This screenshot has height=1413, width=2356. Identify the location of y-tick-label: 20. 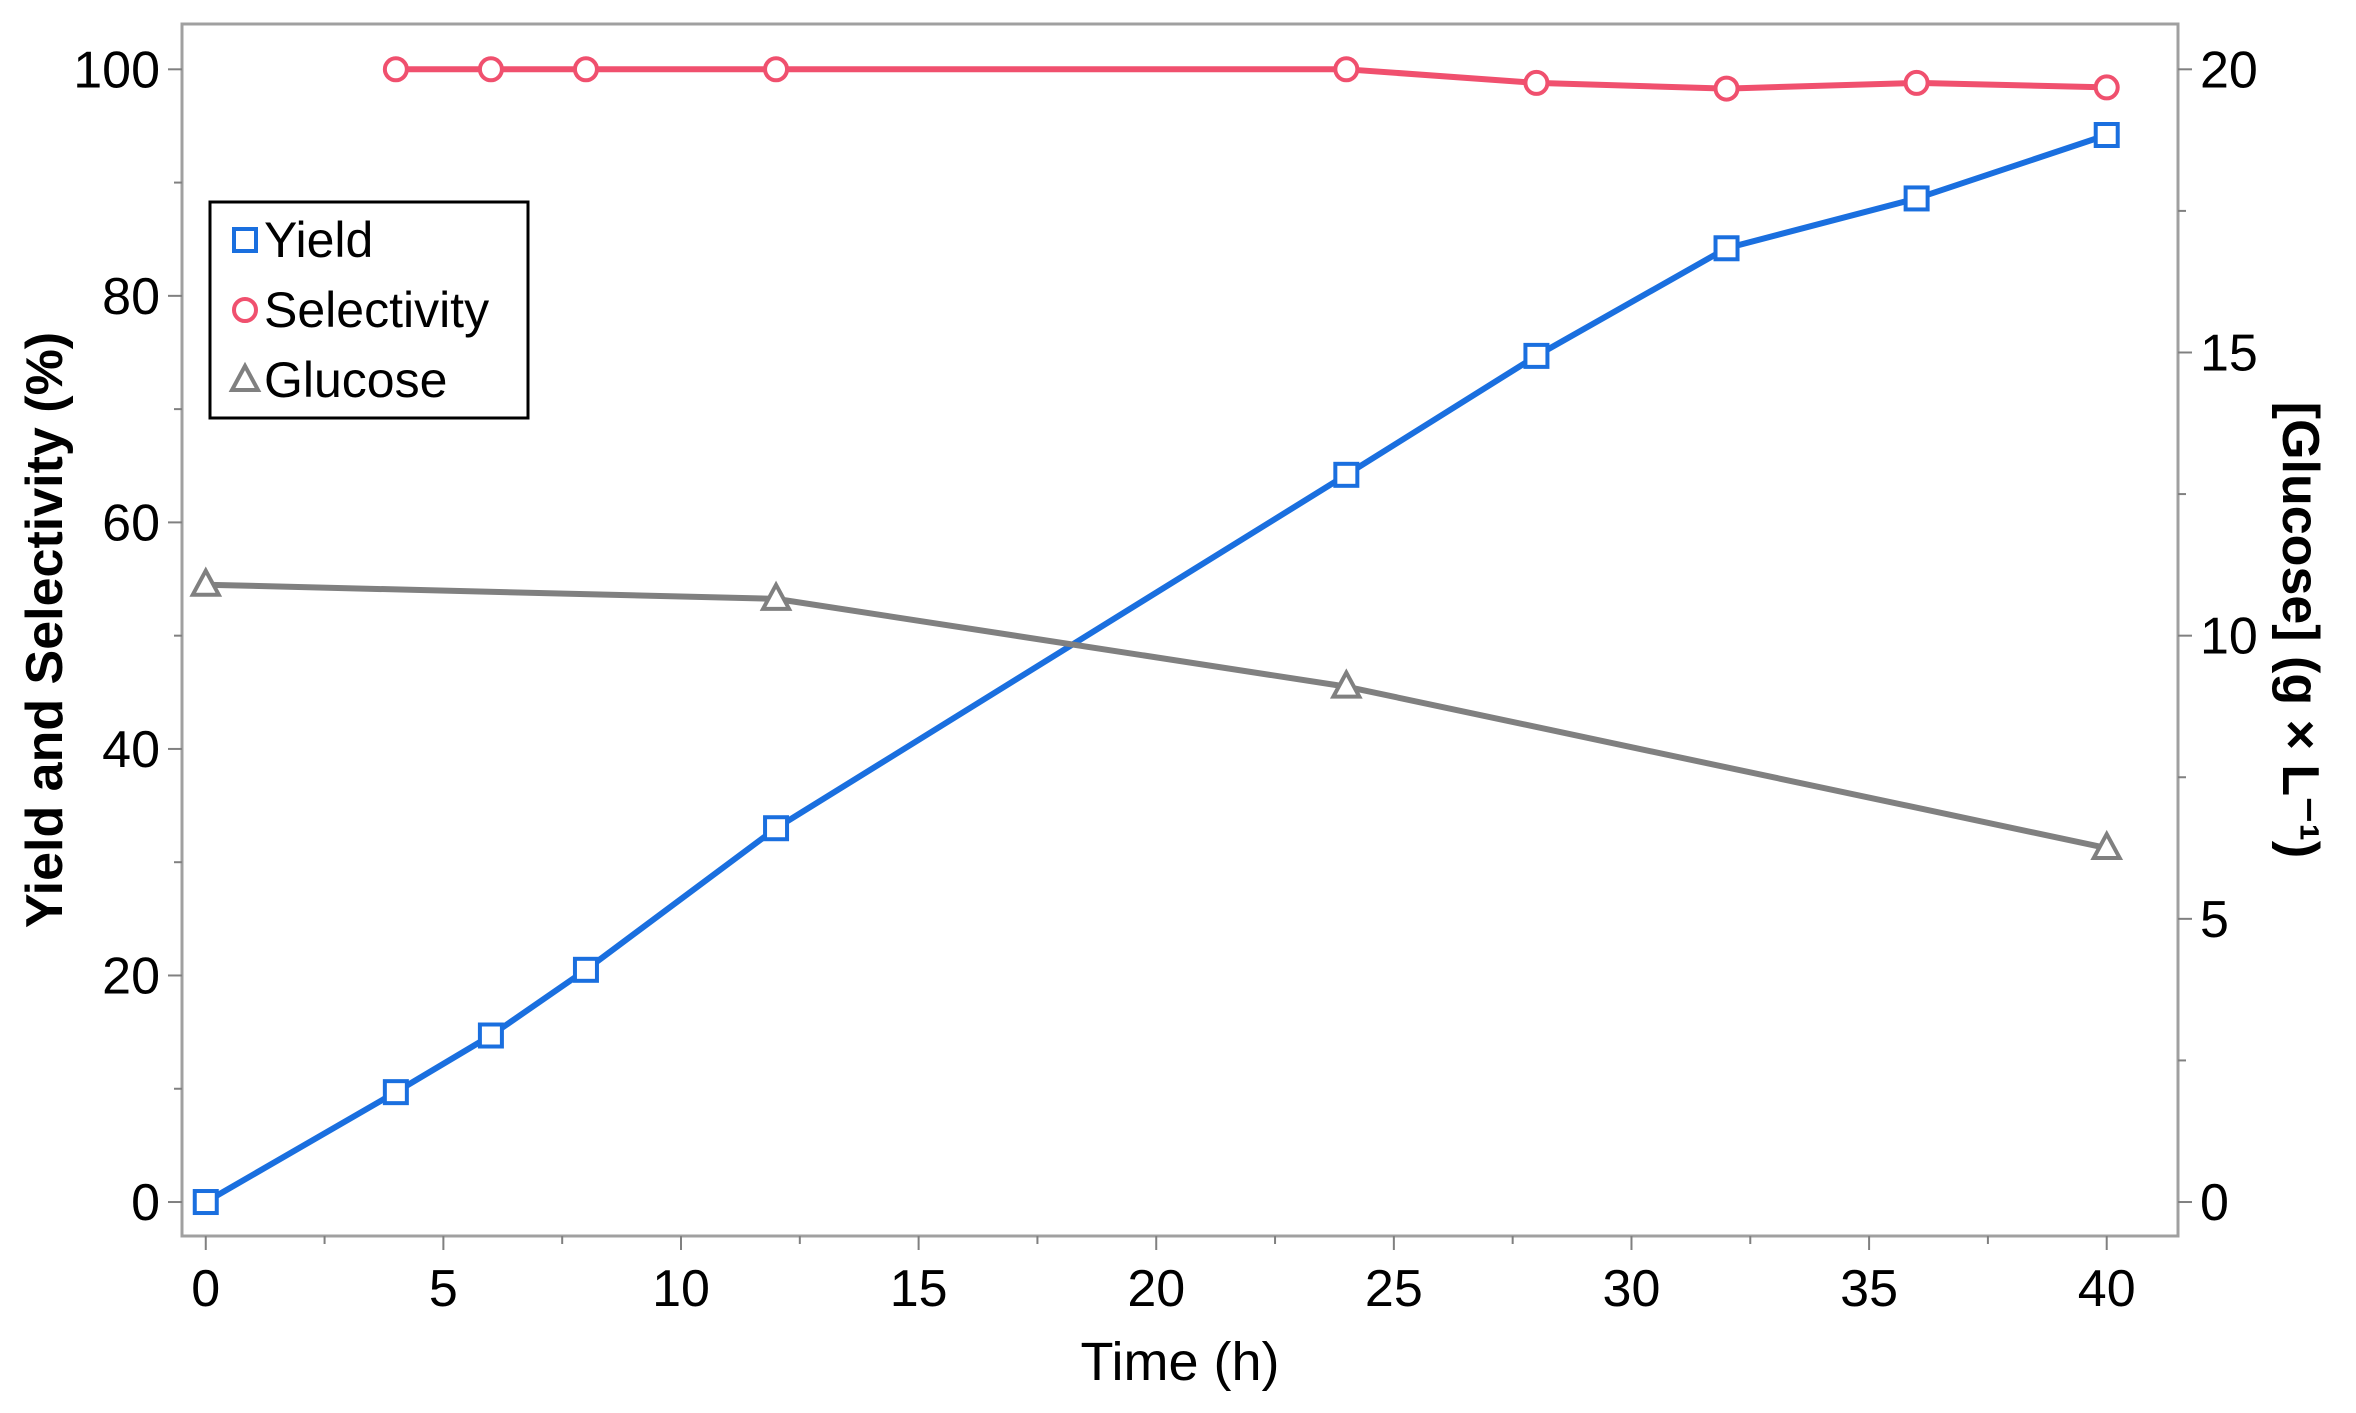
(131, 976).